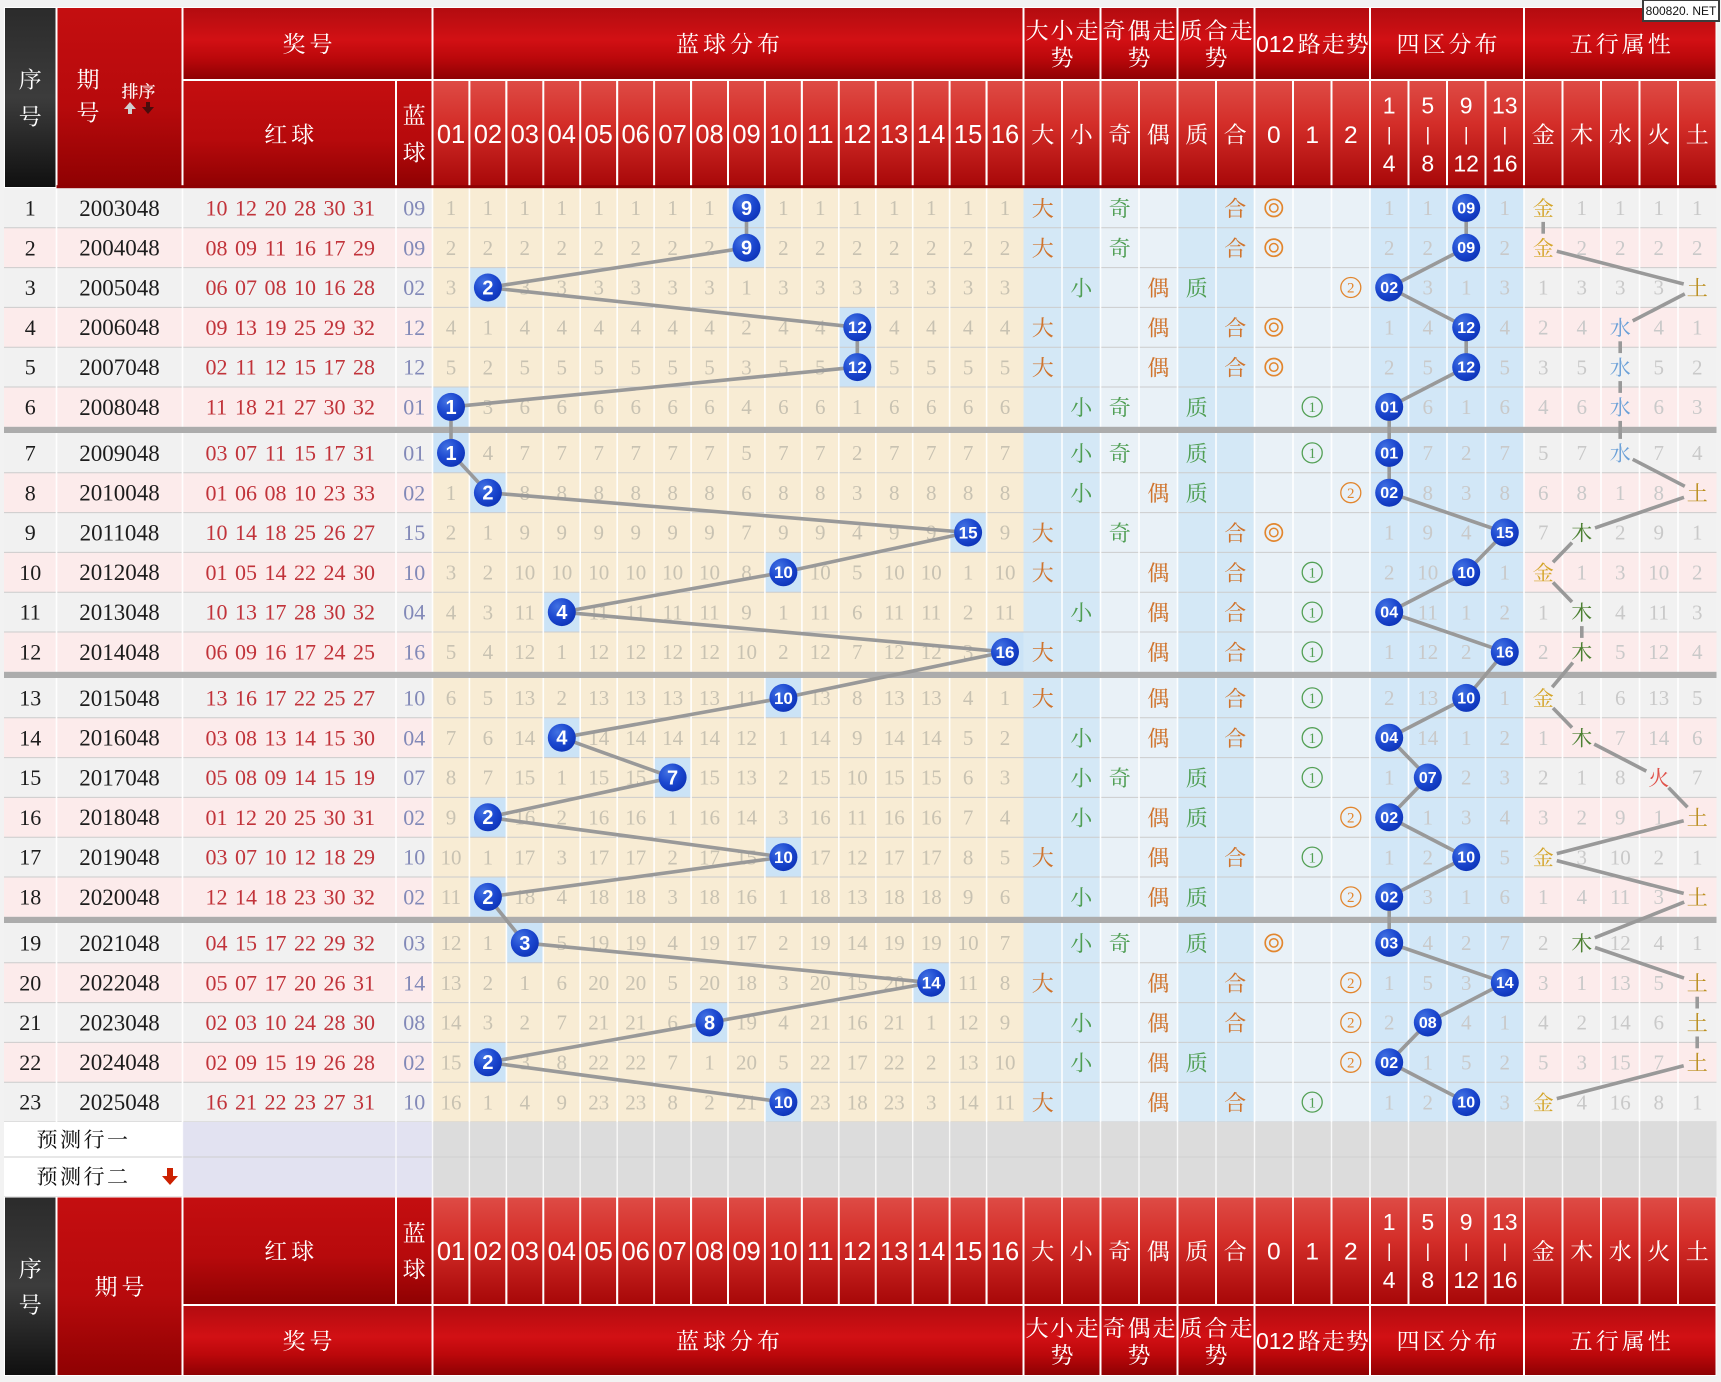 This screenshot has height=1382, width=1721. What do you see at coordinates (246, 492) in the screenshot?
I see `svg-text: 06` at bounding box center [246, 492].